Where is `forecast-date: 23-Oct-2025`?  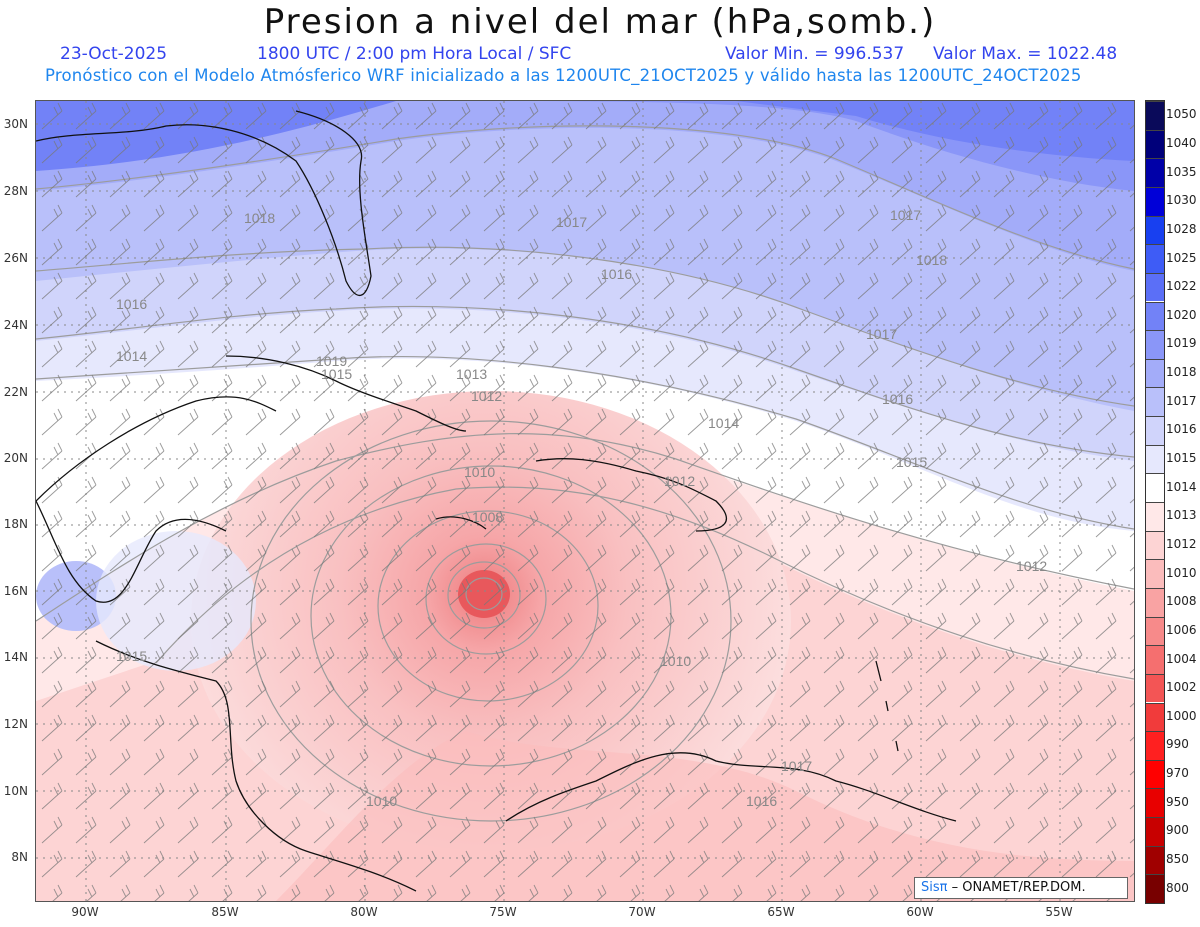
forecast-date: 23-Oct-2025 is located at coordinates (114, 54).